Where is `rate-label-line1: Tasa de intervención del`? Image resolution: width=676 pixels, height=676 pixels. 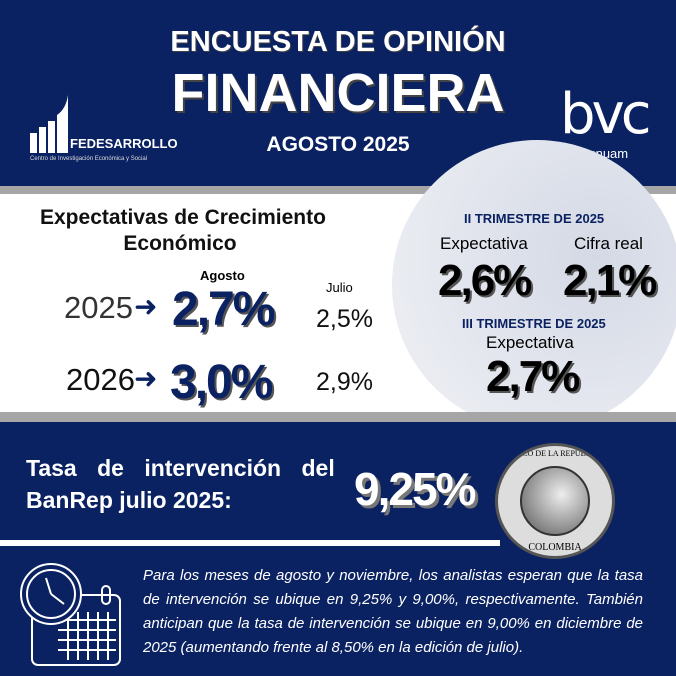
rate-label-line1: Tasa de intervención del is located at coordinates (180, 468).